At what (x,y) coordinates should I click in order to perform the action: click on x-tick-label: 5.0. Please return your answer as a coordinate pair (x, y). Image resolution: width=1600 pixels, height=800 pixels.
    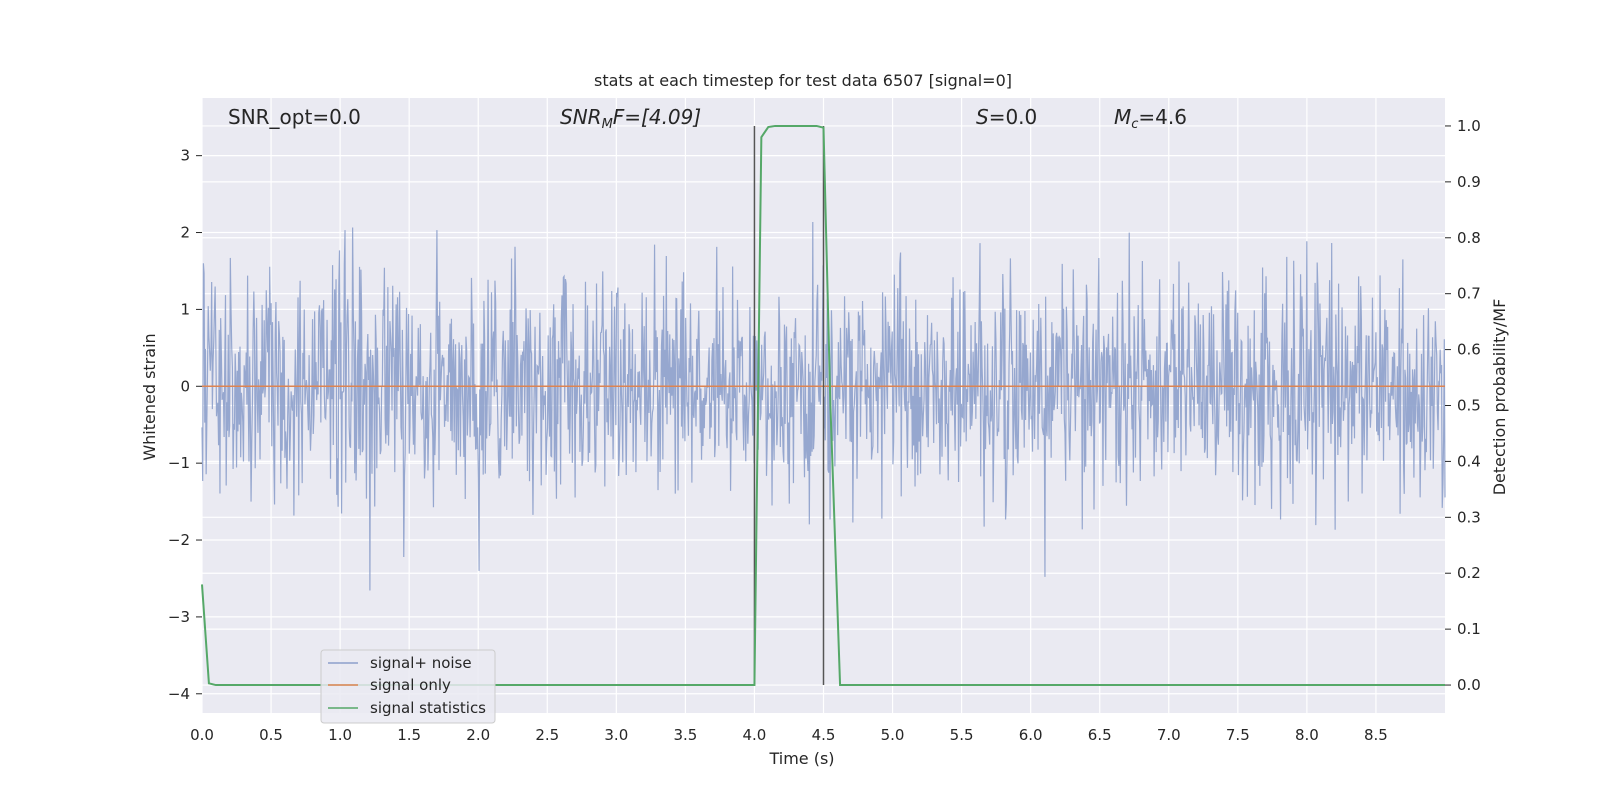
    Looking at the image, I should click on (893, 735).